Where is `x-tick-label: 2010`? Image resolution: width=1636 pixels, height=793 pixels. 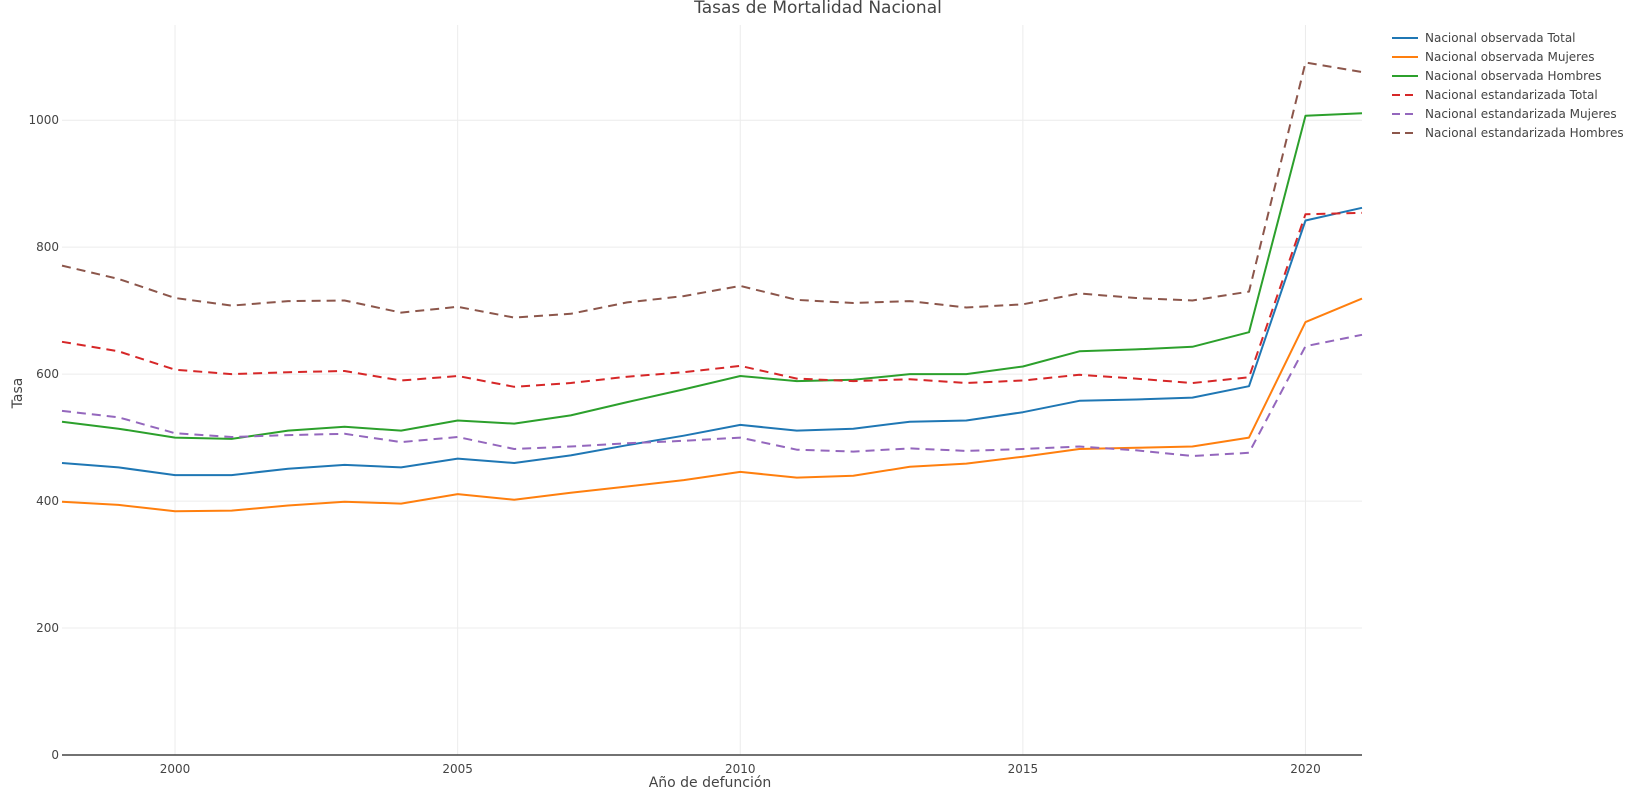 x-tick-label: 2010 is located at coordinates (740, 769).